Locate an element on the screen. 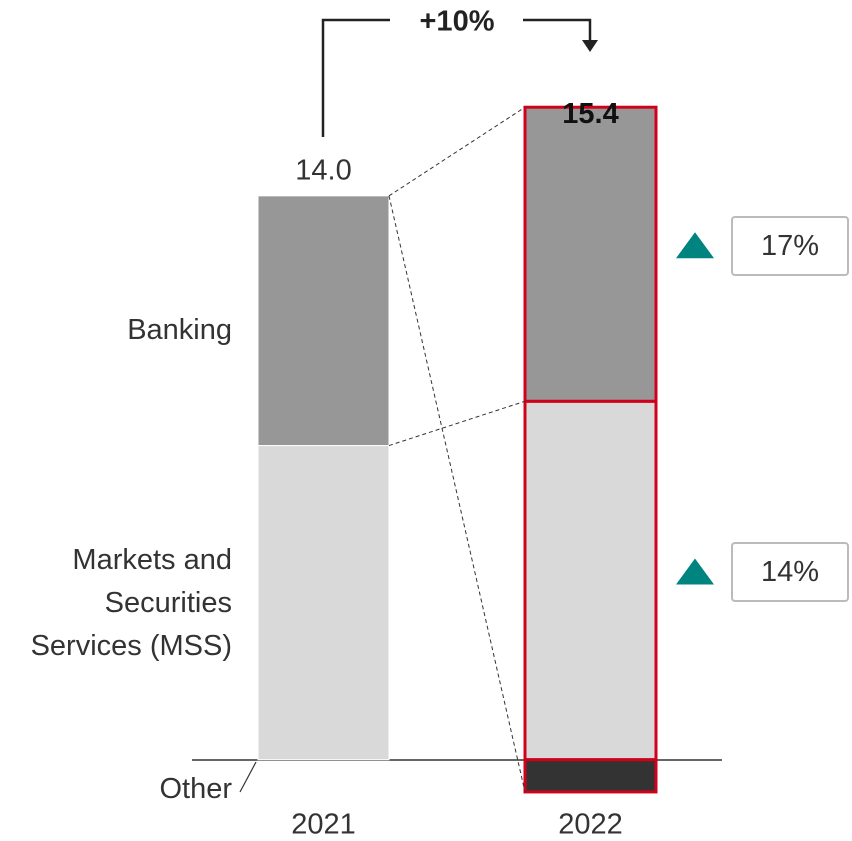  arrow-head is located at coordinates (590, 46).